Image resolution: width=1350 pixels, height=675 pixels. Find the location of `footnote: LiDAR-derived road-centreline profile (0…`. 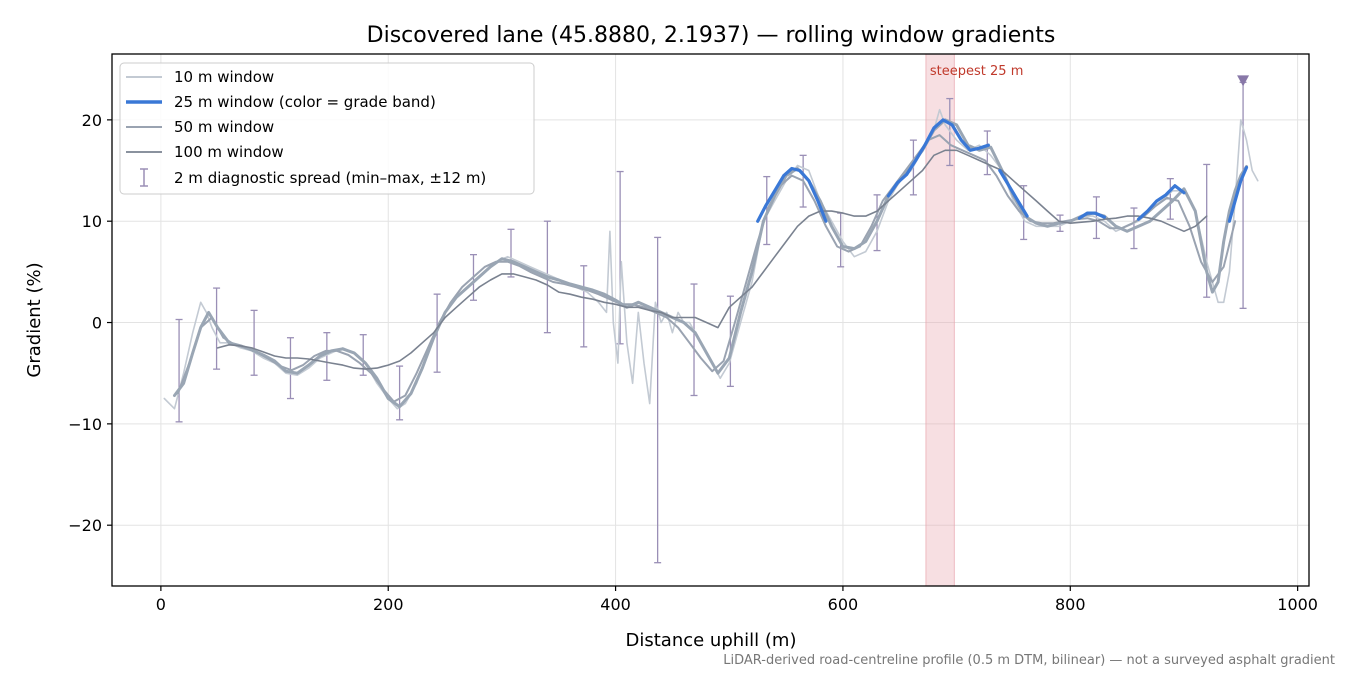

footnote: LiDAR-derived road-centreline profile (0… is located at coordinates (1029, 660).